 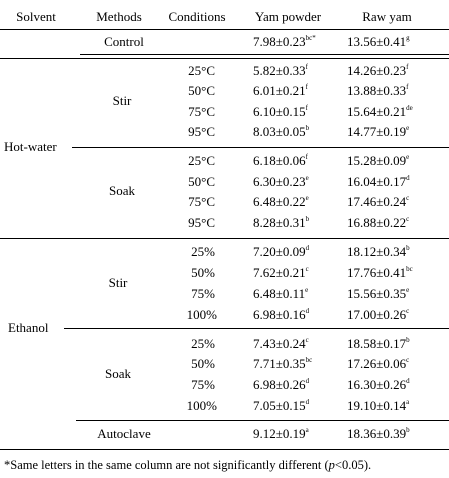 What do you see at coordinates (378, 131) in the screenshot?
I see `raw-value: 14.77±0.19e` at bounding box center [378, 131].